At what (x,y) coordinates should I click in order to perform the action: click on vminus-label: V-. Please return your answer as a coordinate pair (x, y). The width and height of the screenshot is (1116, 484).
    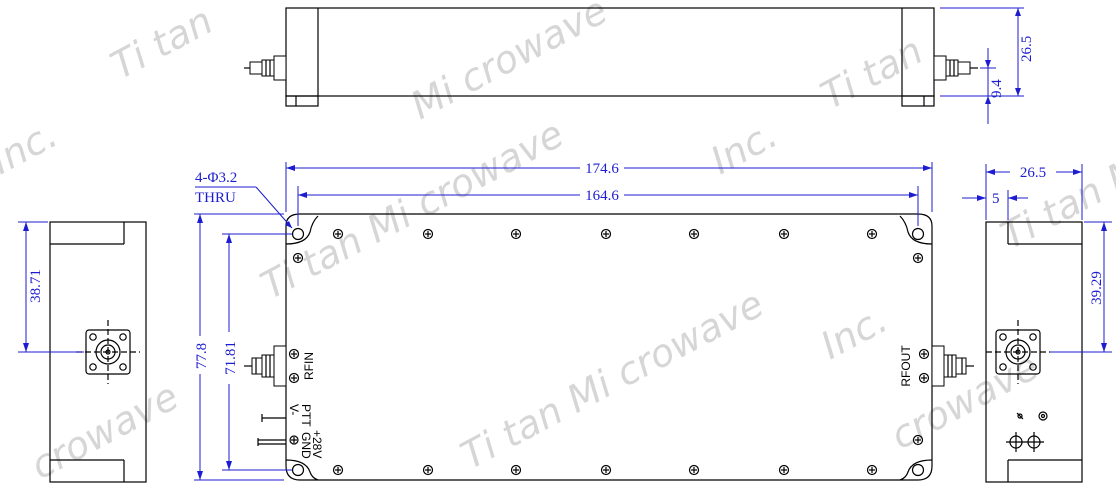
    Looking at the image, I should click on (294, 409).